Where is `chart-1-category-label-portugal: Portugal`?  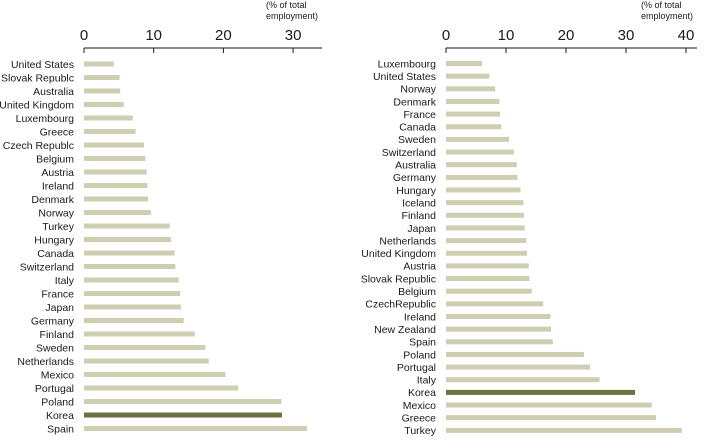 chart-1-category-label-portugal: Portugal is located at coordinates (54, 389).